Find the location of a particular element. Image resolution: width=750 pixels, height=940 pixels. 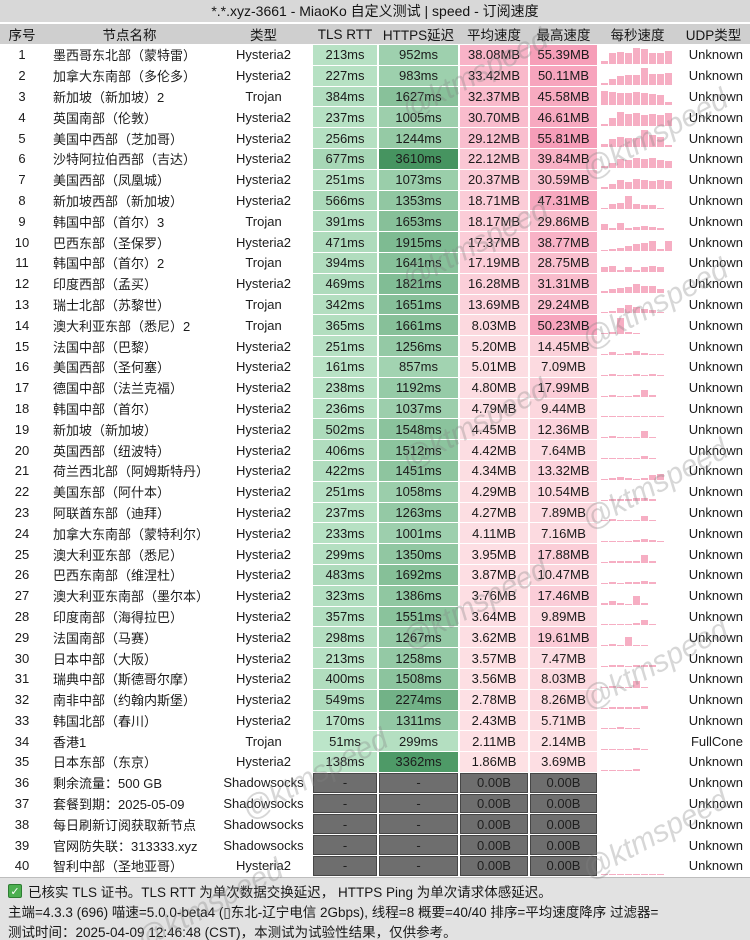

cell-index: 37 is located at coordinates (22, 804).